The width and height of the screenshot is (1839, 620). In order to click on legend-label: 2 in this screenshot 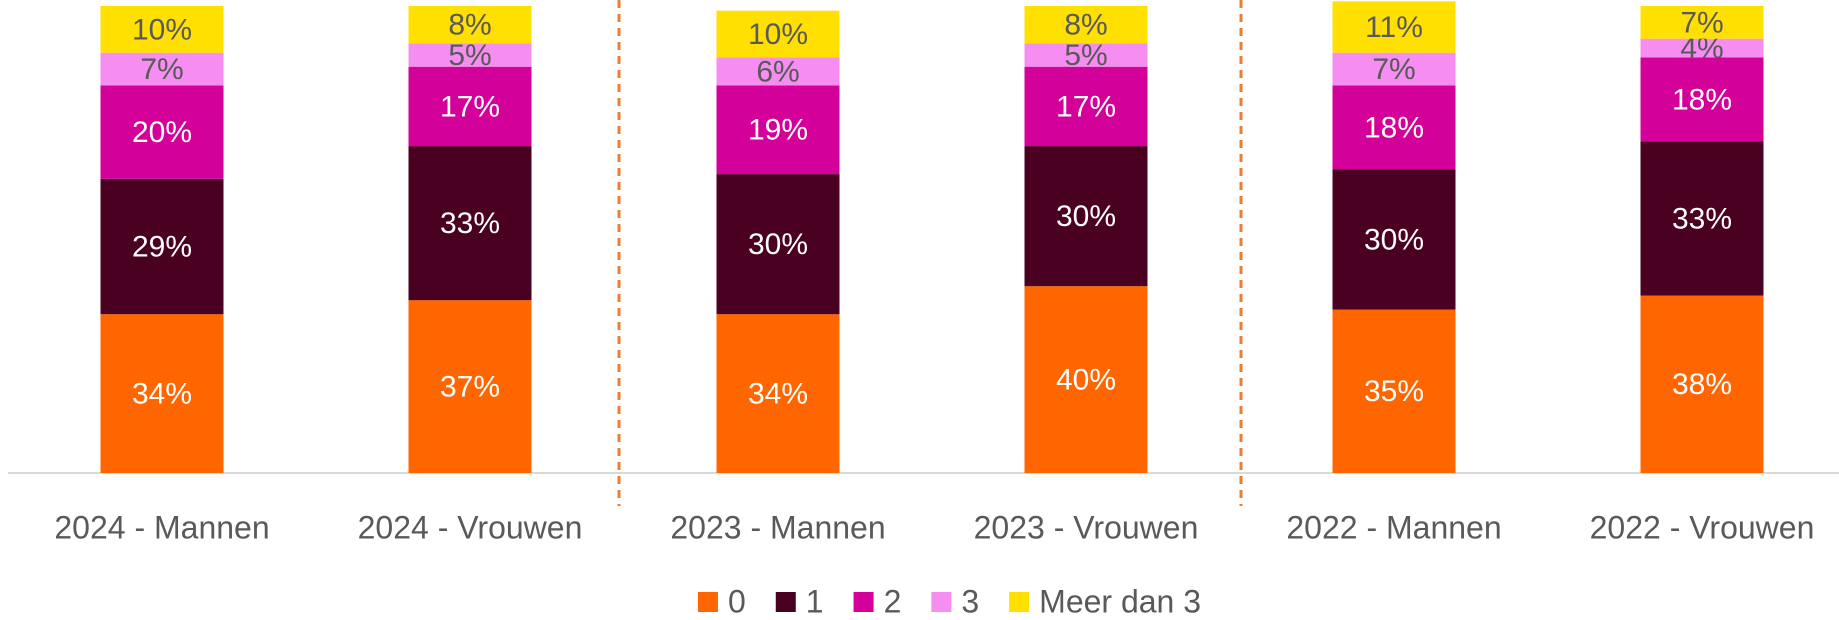, I will do `click(893, 601)`.